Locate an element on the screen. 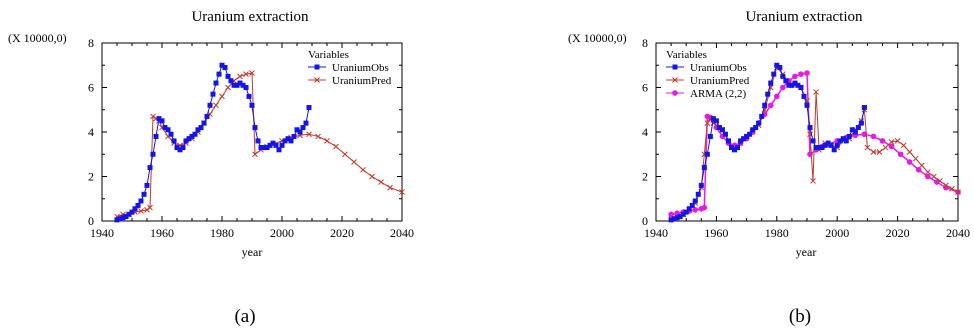 This screenshot has width=974, height=334. x-tick-label: 2000 is located at coordinates (282, 233).